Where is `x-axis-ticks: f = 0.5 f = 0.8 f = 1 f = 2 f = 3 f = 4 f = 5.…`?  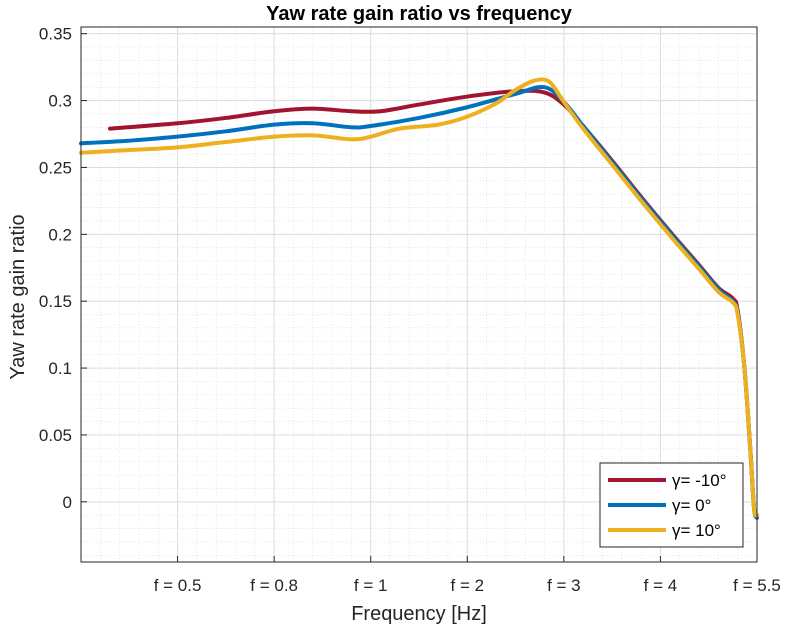
x-axis-ticks: f = 0.5 f = 0.8 f = 1 f = 2 f = 3 f = 4 f = 5.… is located at coordinates (467, 575).